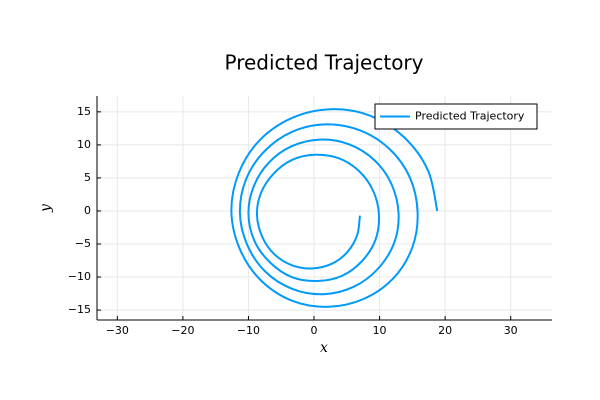 This screenshot has height=400, width=600. Describe the element at coordinates (182, 330) in the screenshot. I see `x-tick-label: −20` at that location.